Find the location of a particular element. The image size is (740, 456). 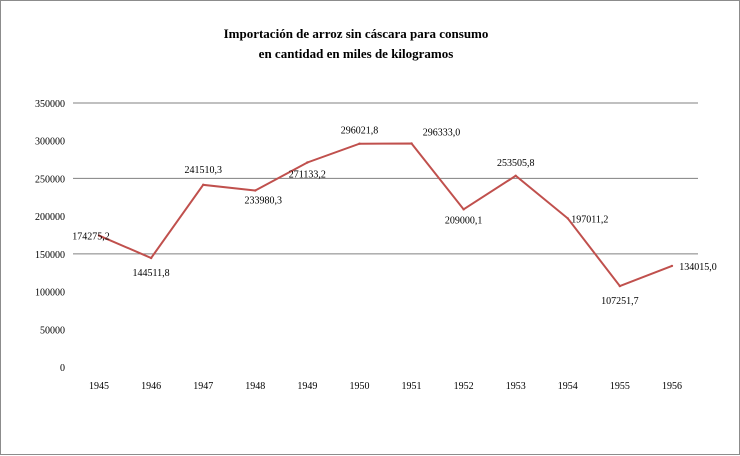

data-label: 134015,0 is located at coordinates (698, 267).